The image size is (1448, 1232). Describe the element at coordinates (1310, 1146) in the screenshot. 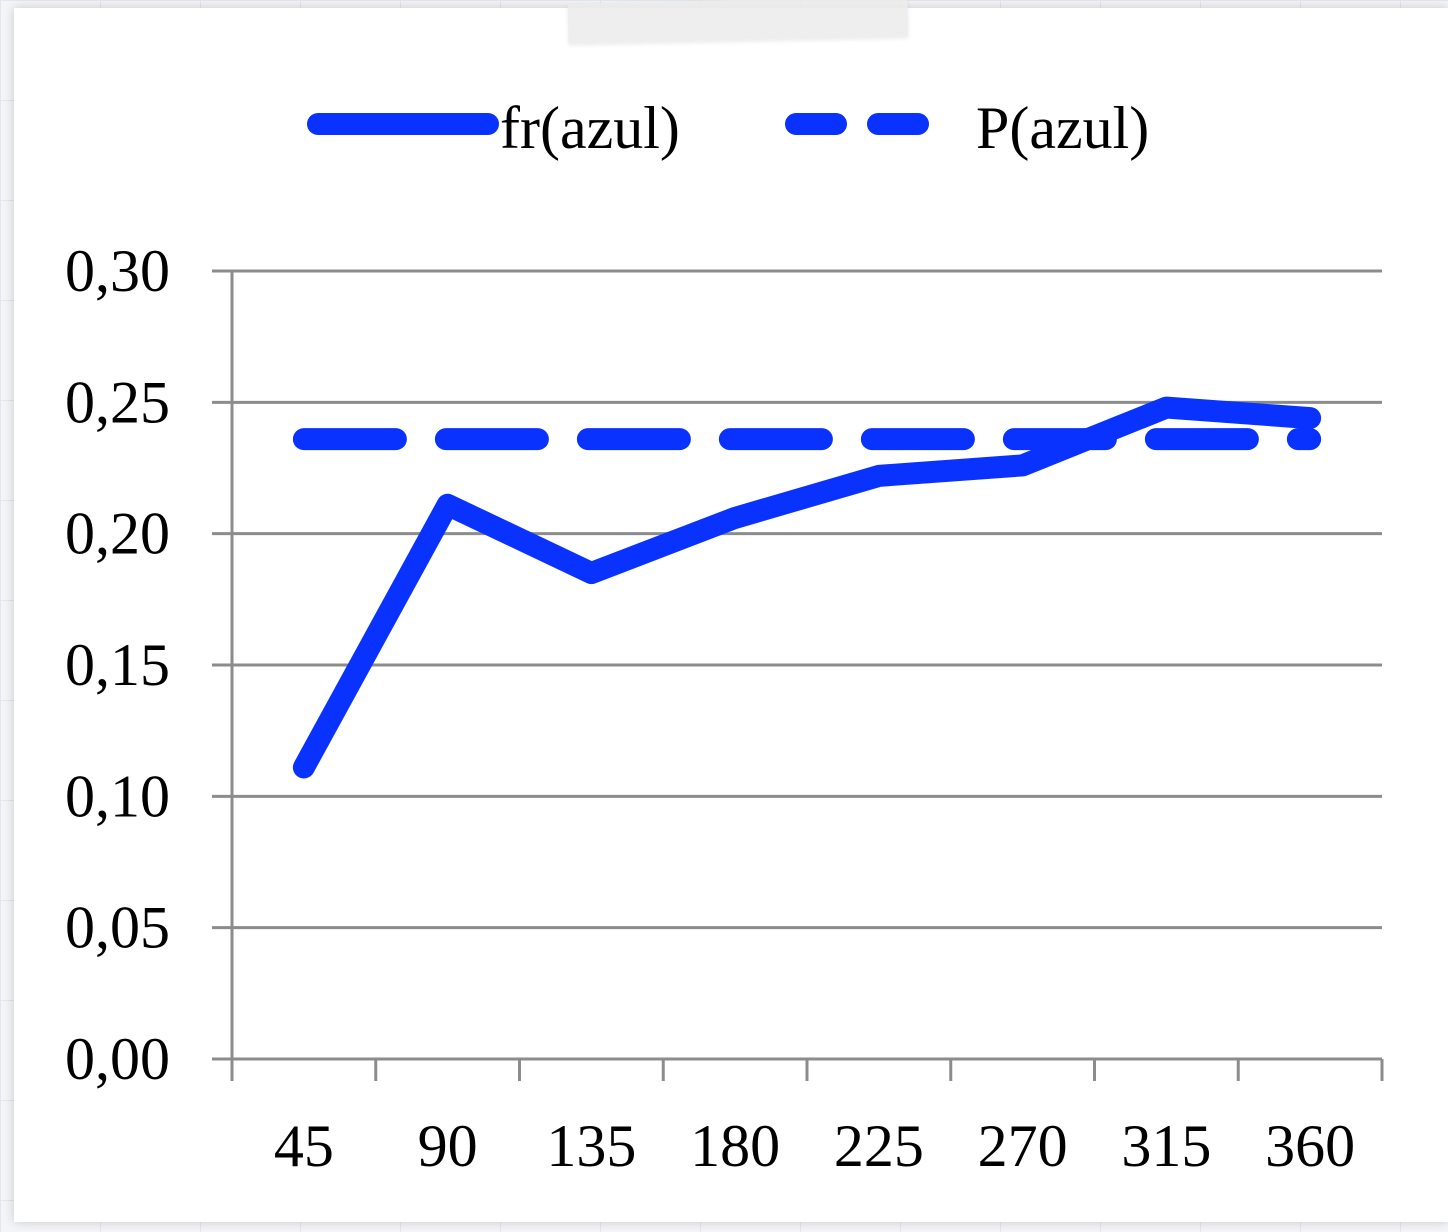

I see `x-tick-label: 360` at that location.